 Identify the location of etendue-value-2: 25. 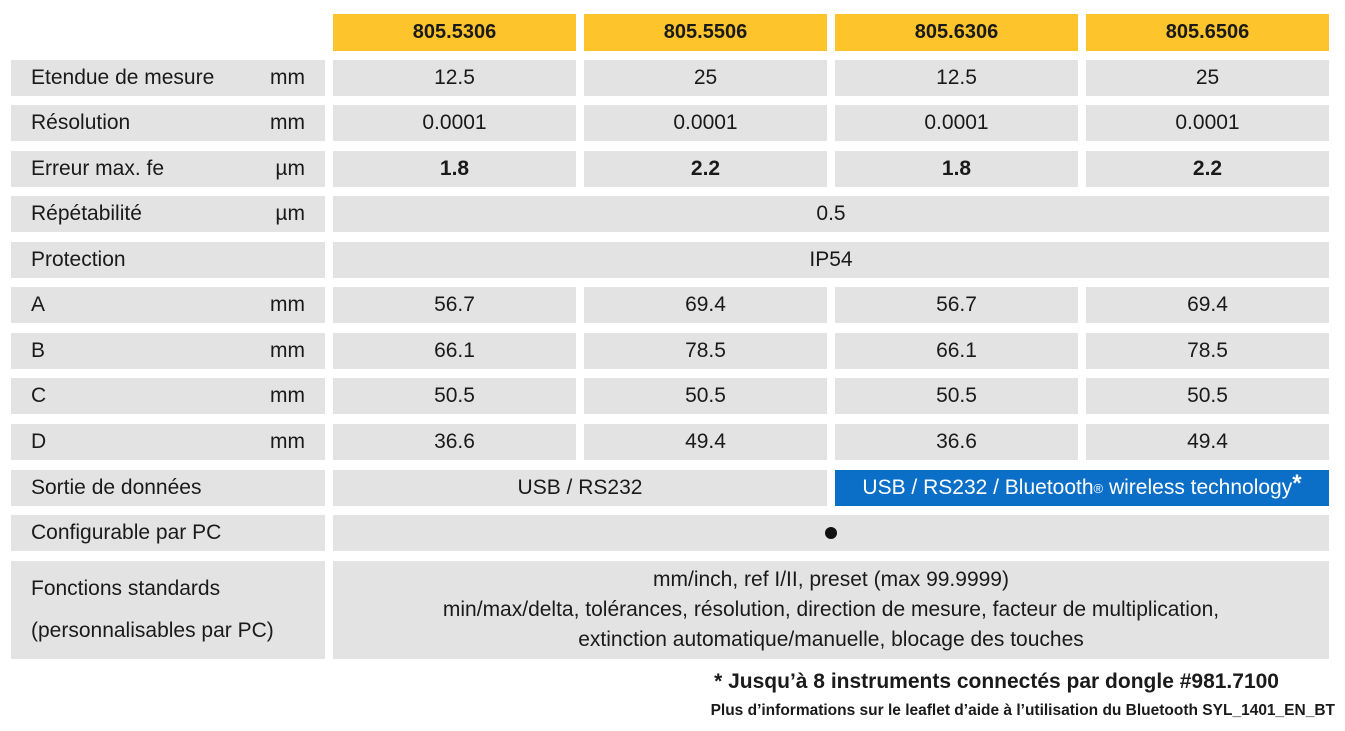
(705, 78).